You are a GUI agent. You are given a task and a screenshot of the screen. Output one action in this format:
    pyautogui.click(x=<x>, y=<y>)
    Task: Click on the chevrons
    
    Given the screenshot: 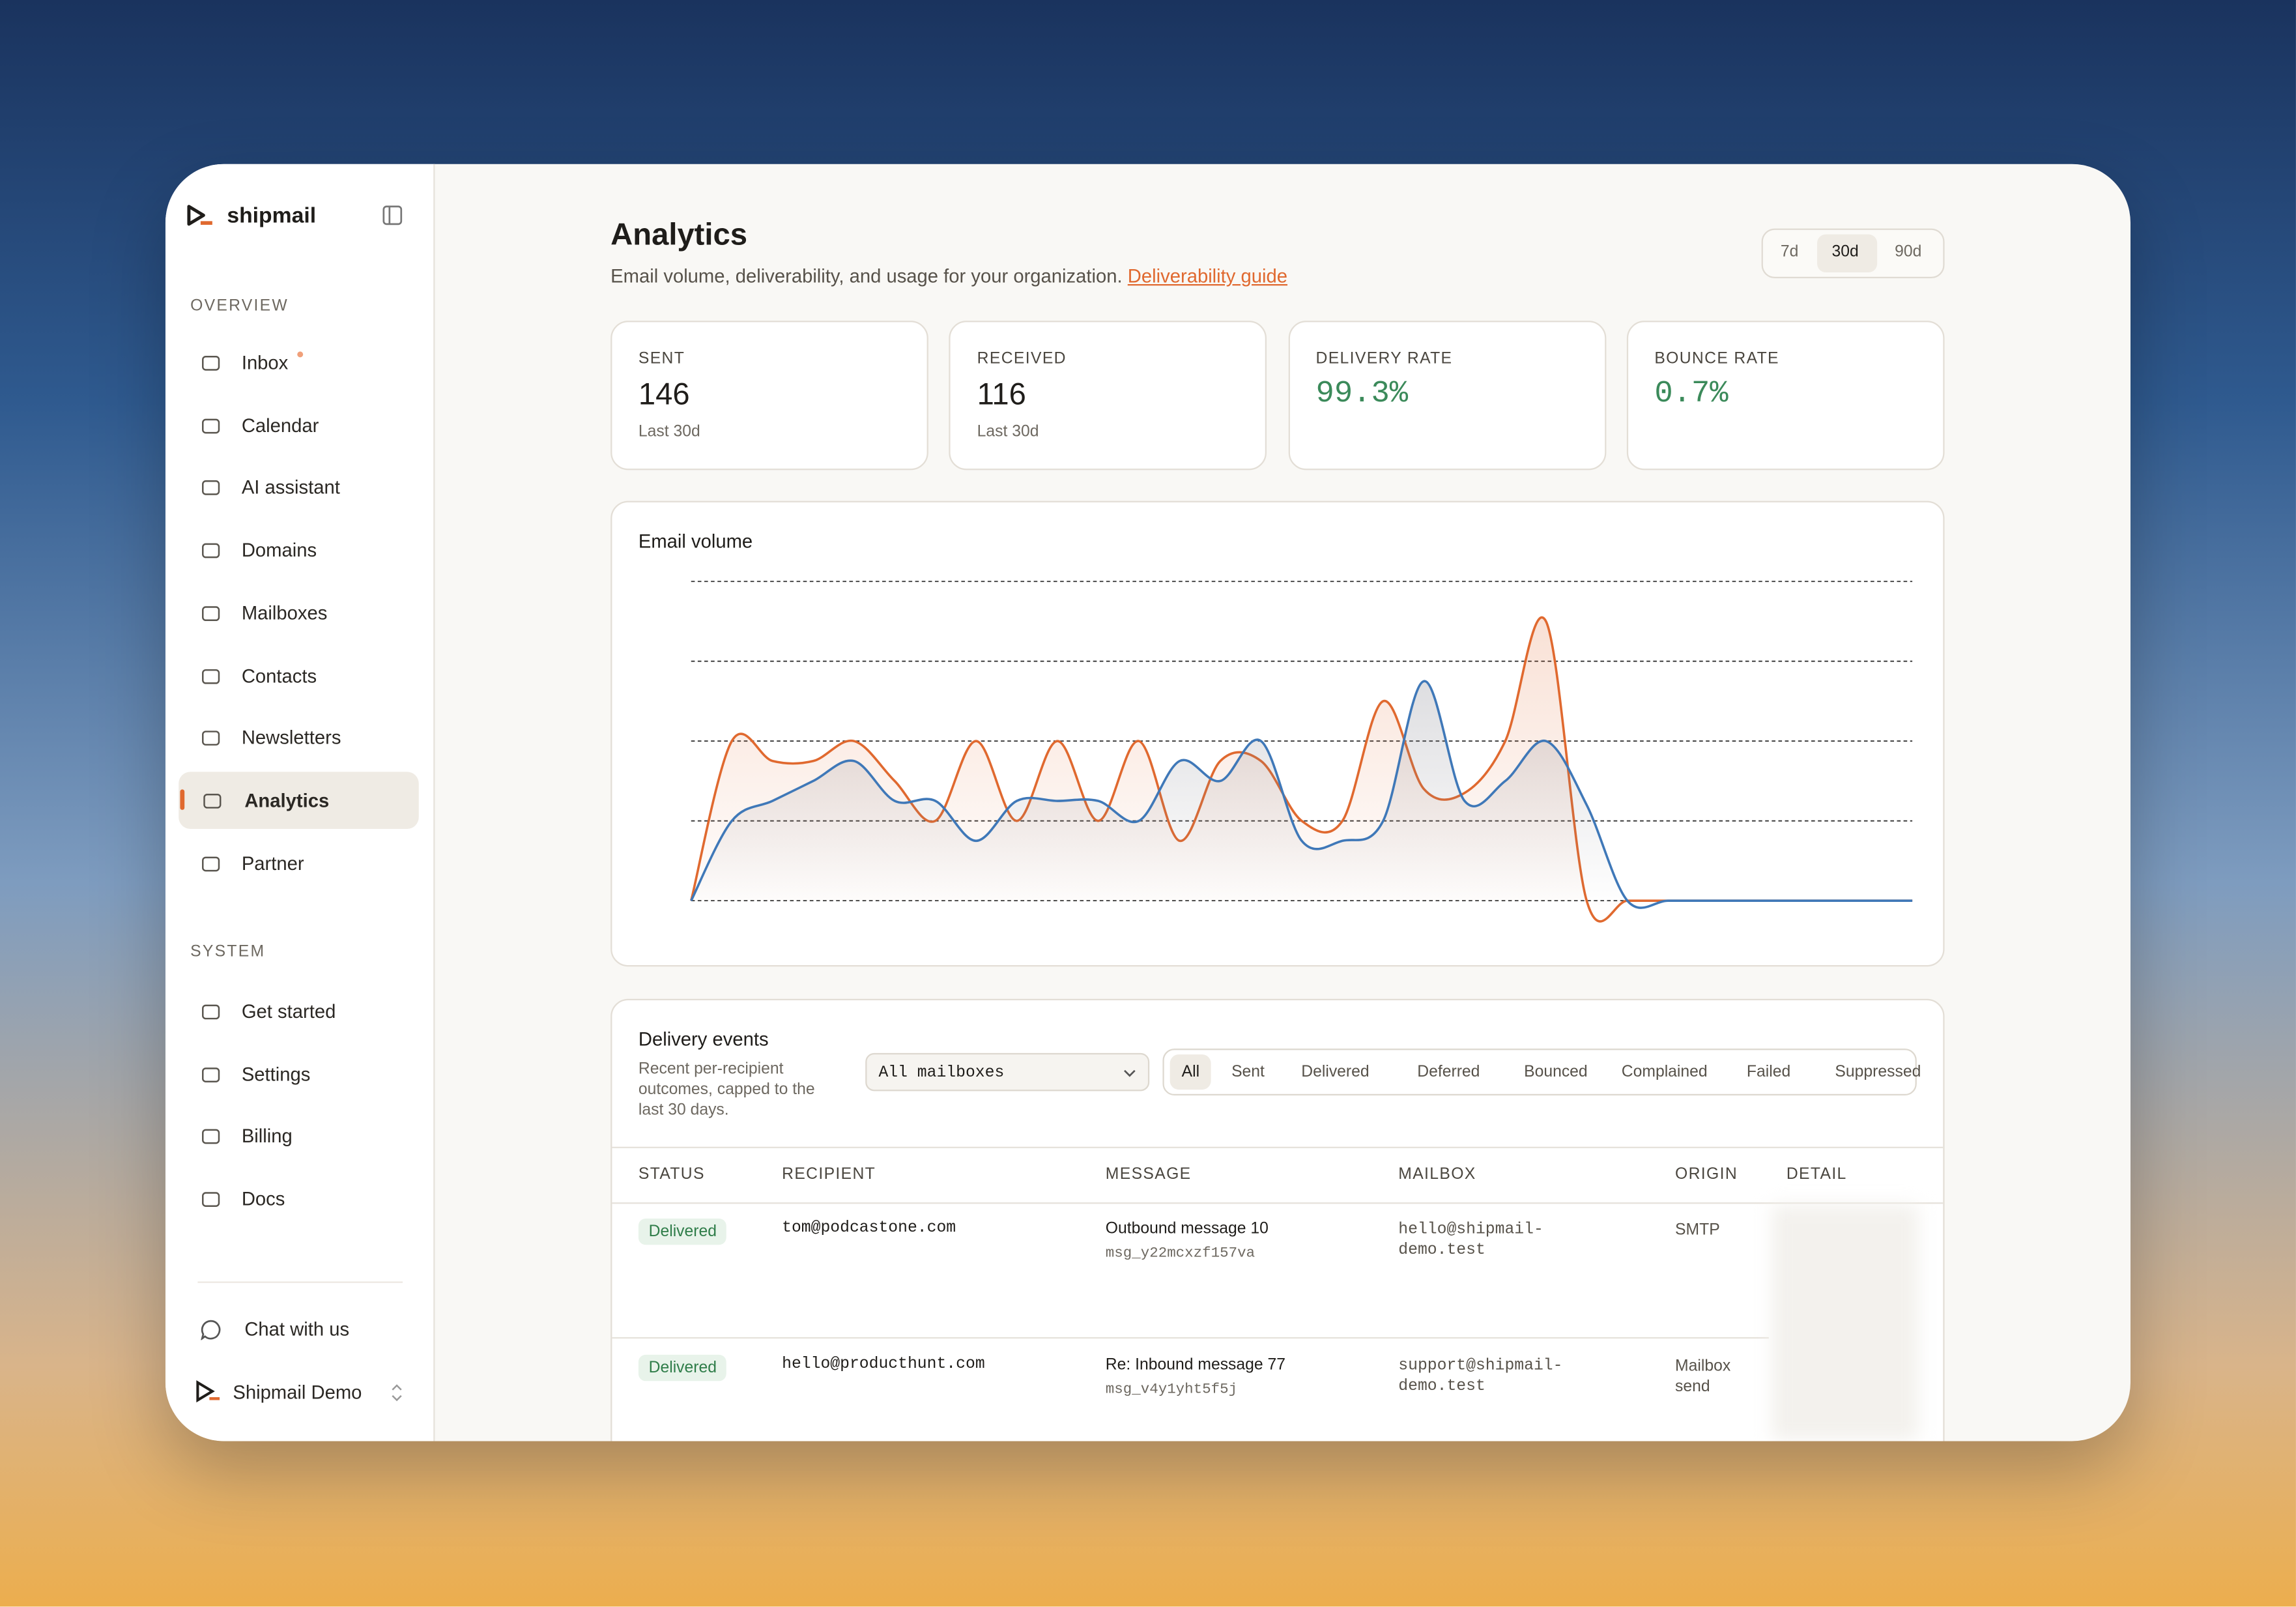 What is the action you would take?
    pyautogui.click(x=397, y=1393)
    